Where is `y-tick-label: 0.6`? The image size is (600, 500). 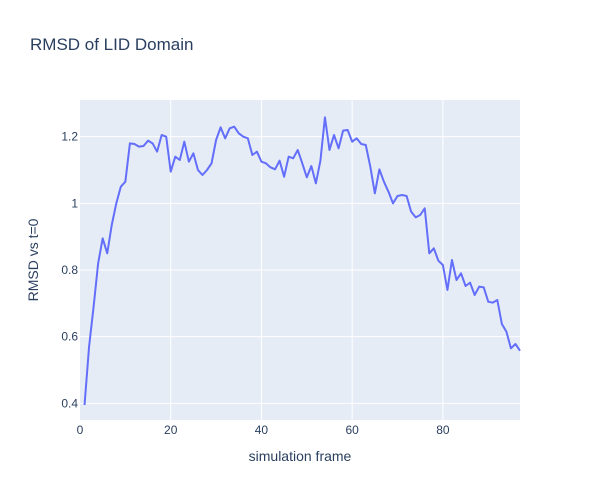 y-tick-label: 0.6 is located at coordinates (69, 337).